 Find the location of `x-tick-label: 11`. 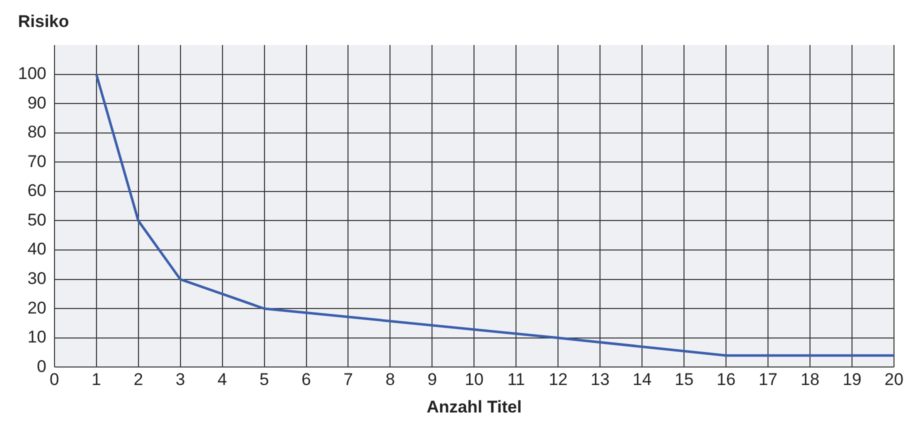

x-tick-label: 11 is located at coordinates (516, 380).